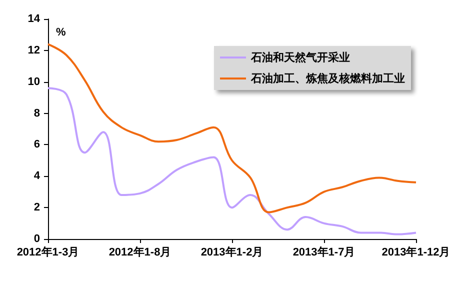  Describe the element at coordinates (327, 78) in the screenshot. I see `legend-label: 石油加工、炼焦及核燃料加工业` at that location.